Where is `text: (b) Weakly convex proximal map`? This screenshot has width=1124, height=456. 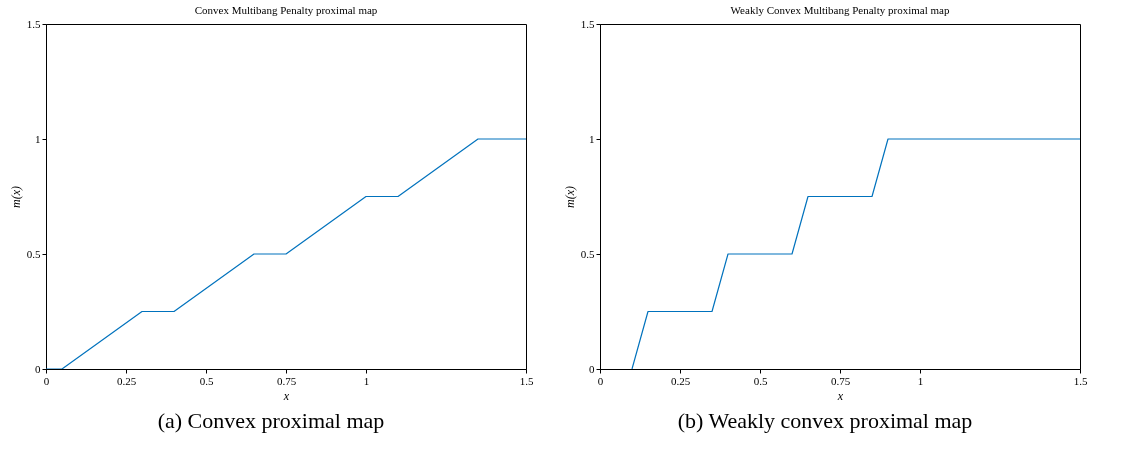
text: (b) Weakly convex proximal map is located at coordinates (825, 421).